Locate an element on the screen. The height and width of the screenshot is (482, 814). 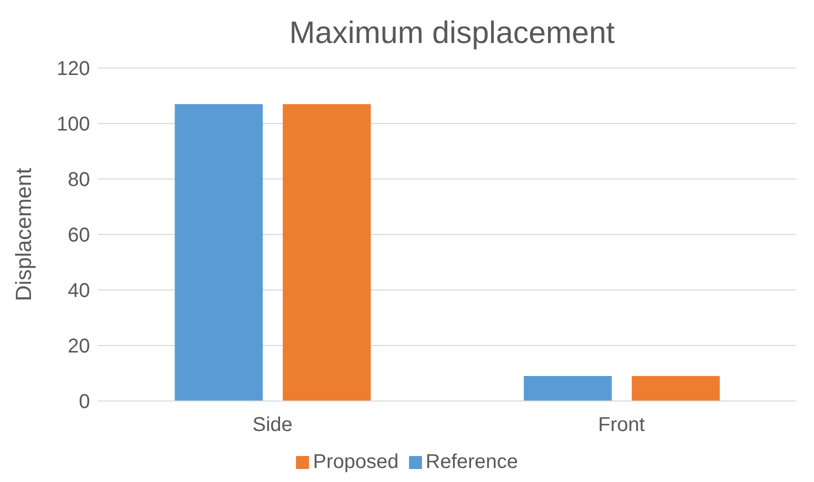
y-tick-label: 100 is located at coordinates (73, 125).